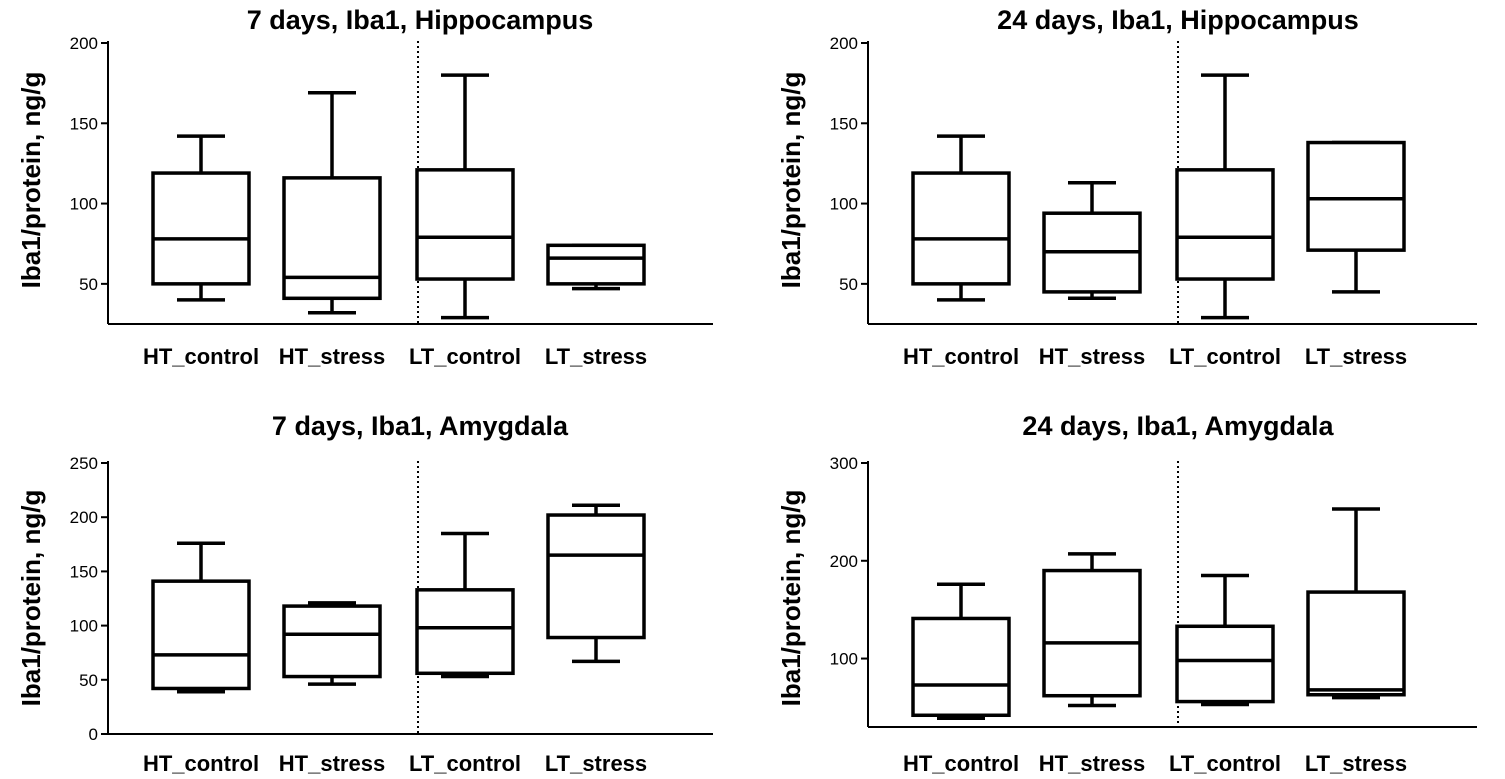  What do you see at coordinates (1178, 426) in the screenshot?
I see `chart-title: 24 days, Iba1, Amygdala` at bounding box center [1178, 426].